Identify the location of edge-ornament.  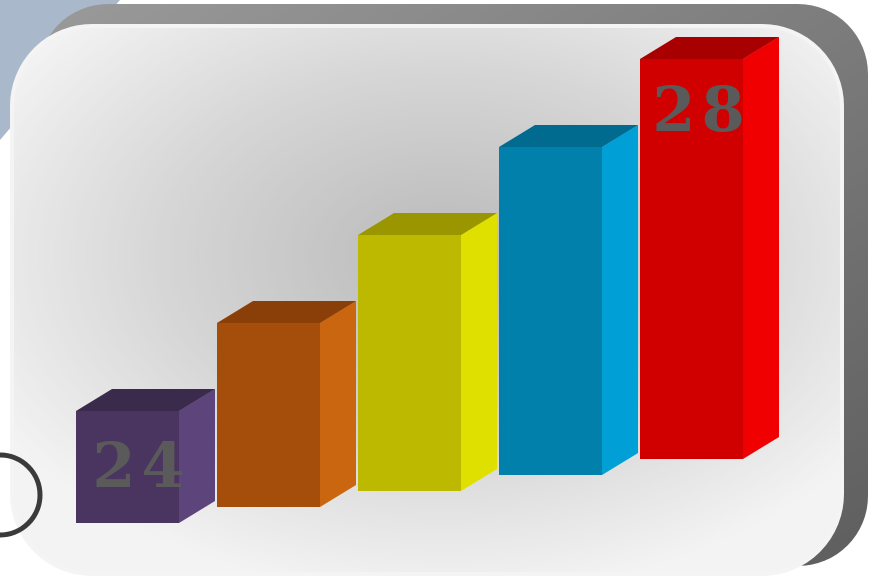
(21, 495).